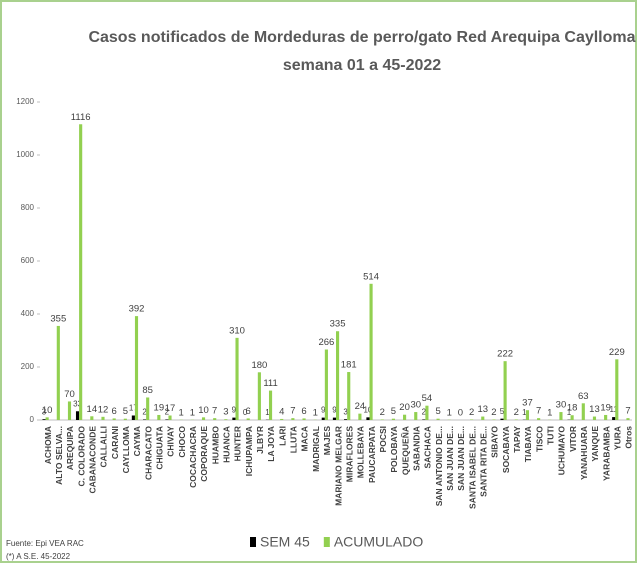  Describe the element at coordinates (260, 440) in the screenshot. I see `x-tick-label: JLBYR` at that location.